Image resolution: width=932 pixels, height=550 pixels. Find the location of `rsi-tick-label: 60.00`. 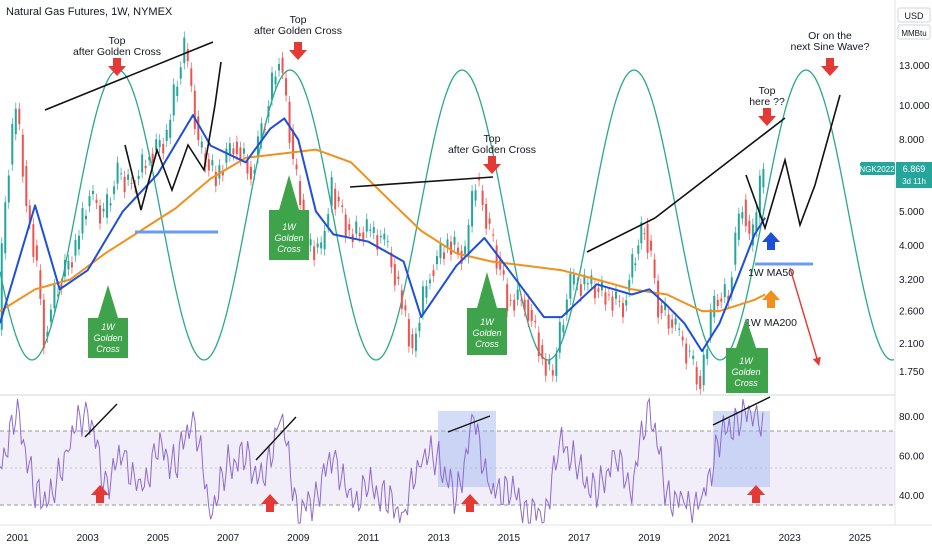

rsi-tick-label: 60.00 is located at coordinates (911, 457).